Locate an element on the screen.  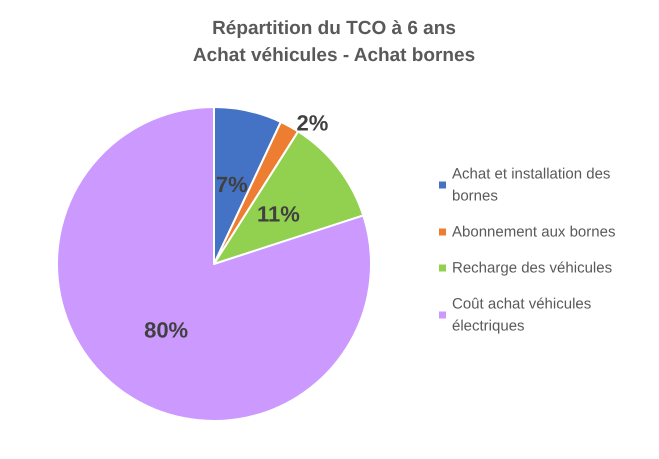
legend-label: Coût achat véhicules électriques is located at coordinates (524, 315).